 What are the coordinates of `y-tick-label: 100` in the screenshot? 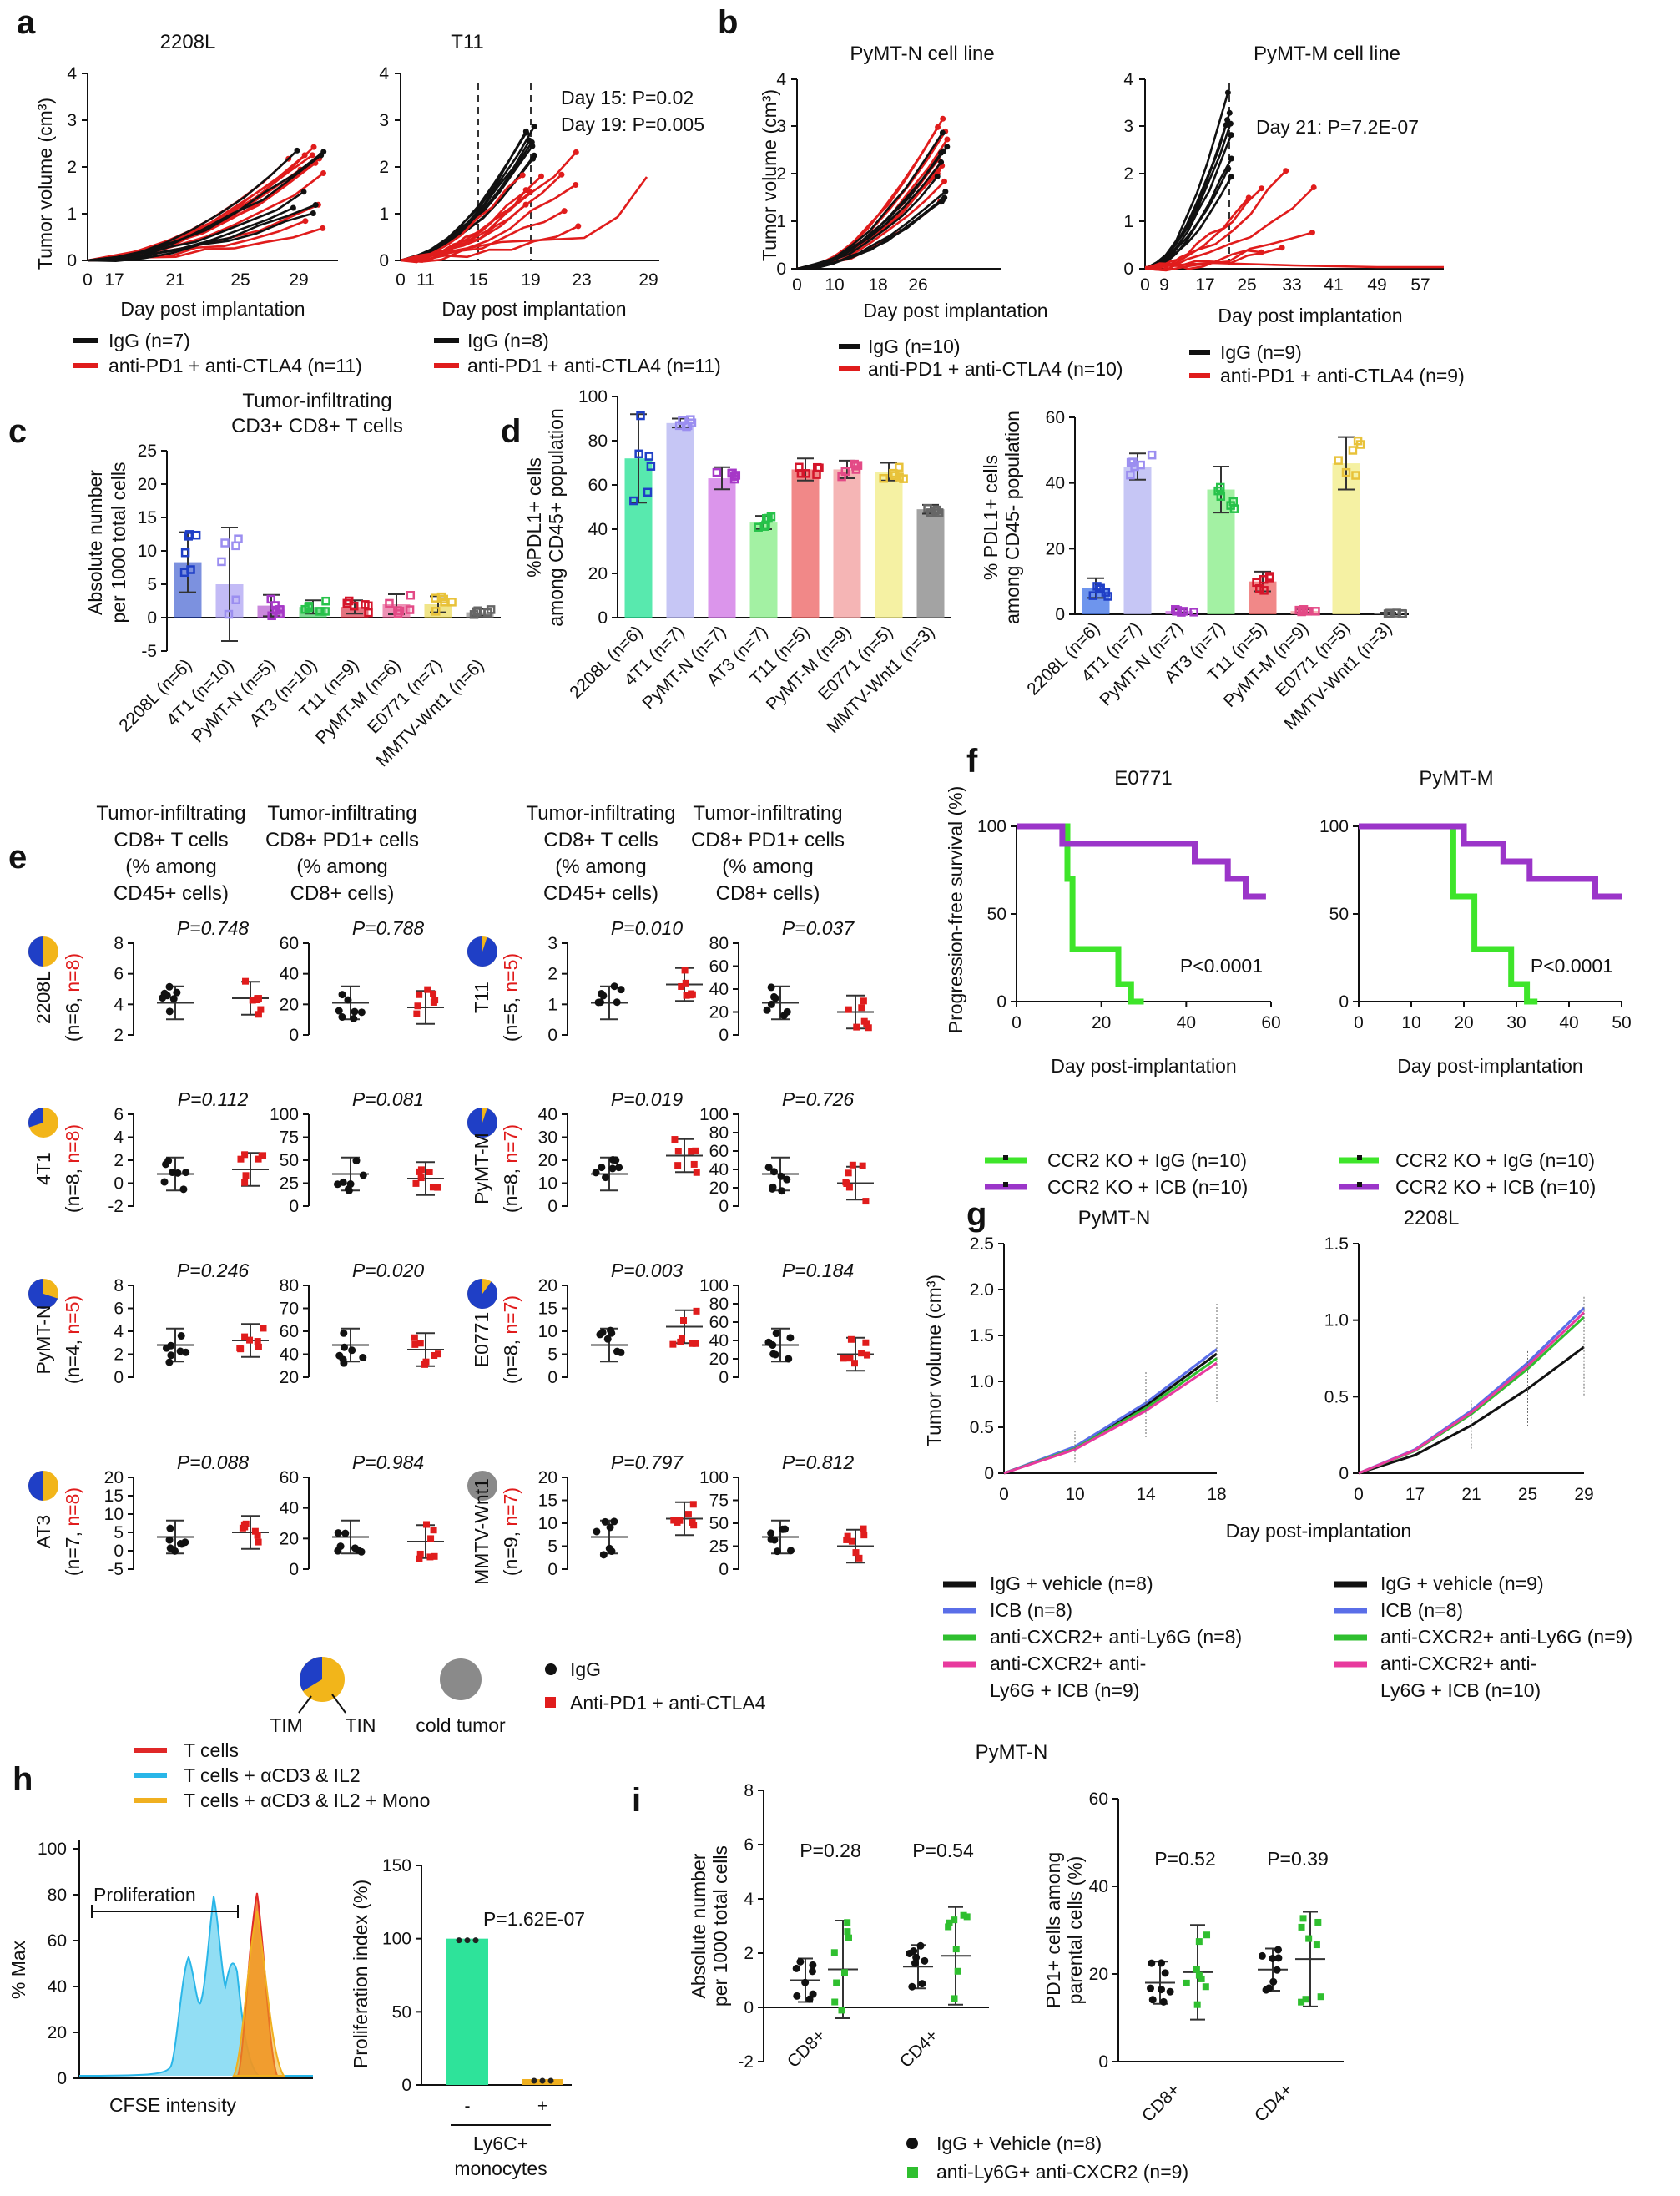 It's located at (714, 1285).